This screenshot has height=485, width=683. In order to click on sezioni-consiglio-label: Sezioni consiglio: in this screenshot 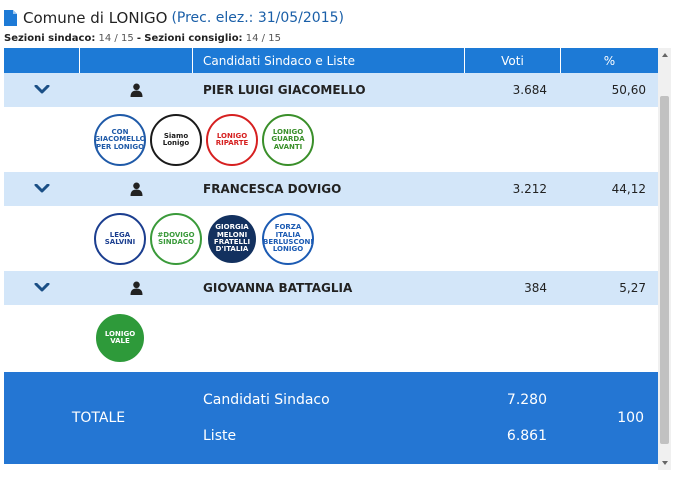, I will do `click(193, 38)`.